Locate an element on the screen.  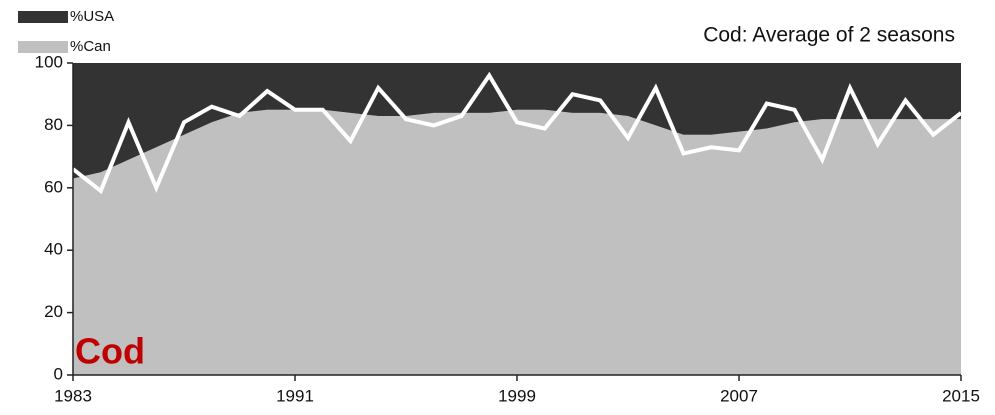
legend-label: %USA is located at coordinates (92, 16).